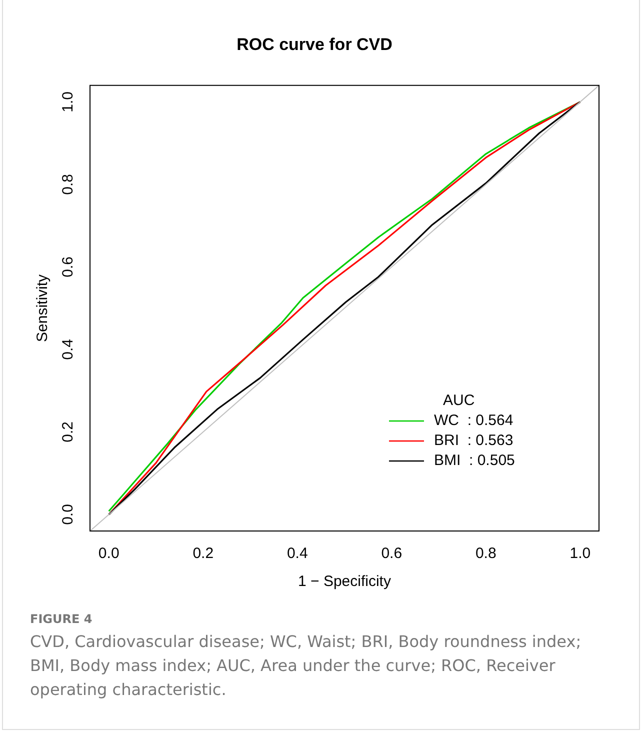 The width and height of the screenshot is (644, 731). I want to click on y-tick-label: 0.4, so click(68, 349).